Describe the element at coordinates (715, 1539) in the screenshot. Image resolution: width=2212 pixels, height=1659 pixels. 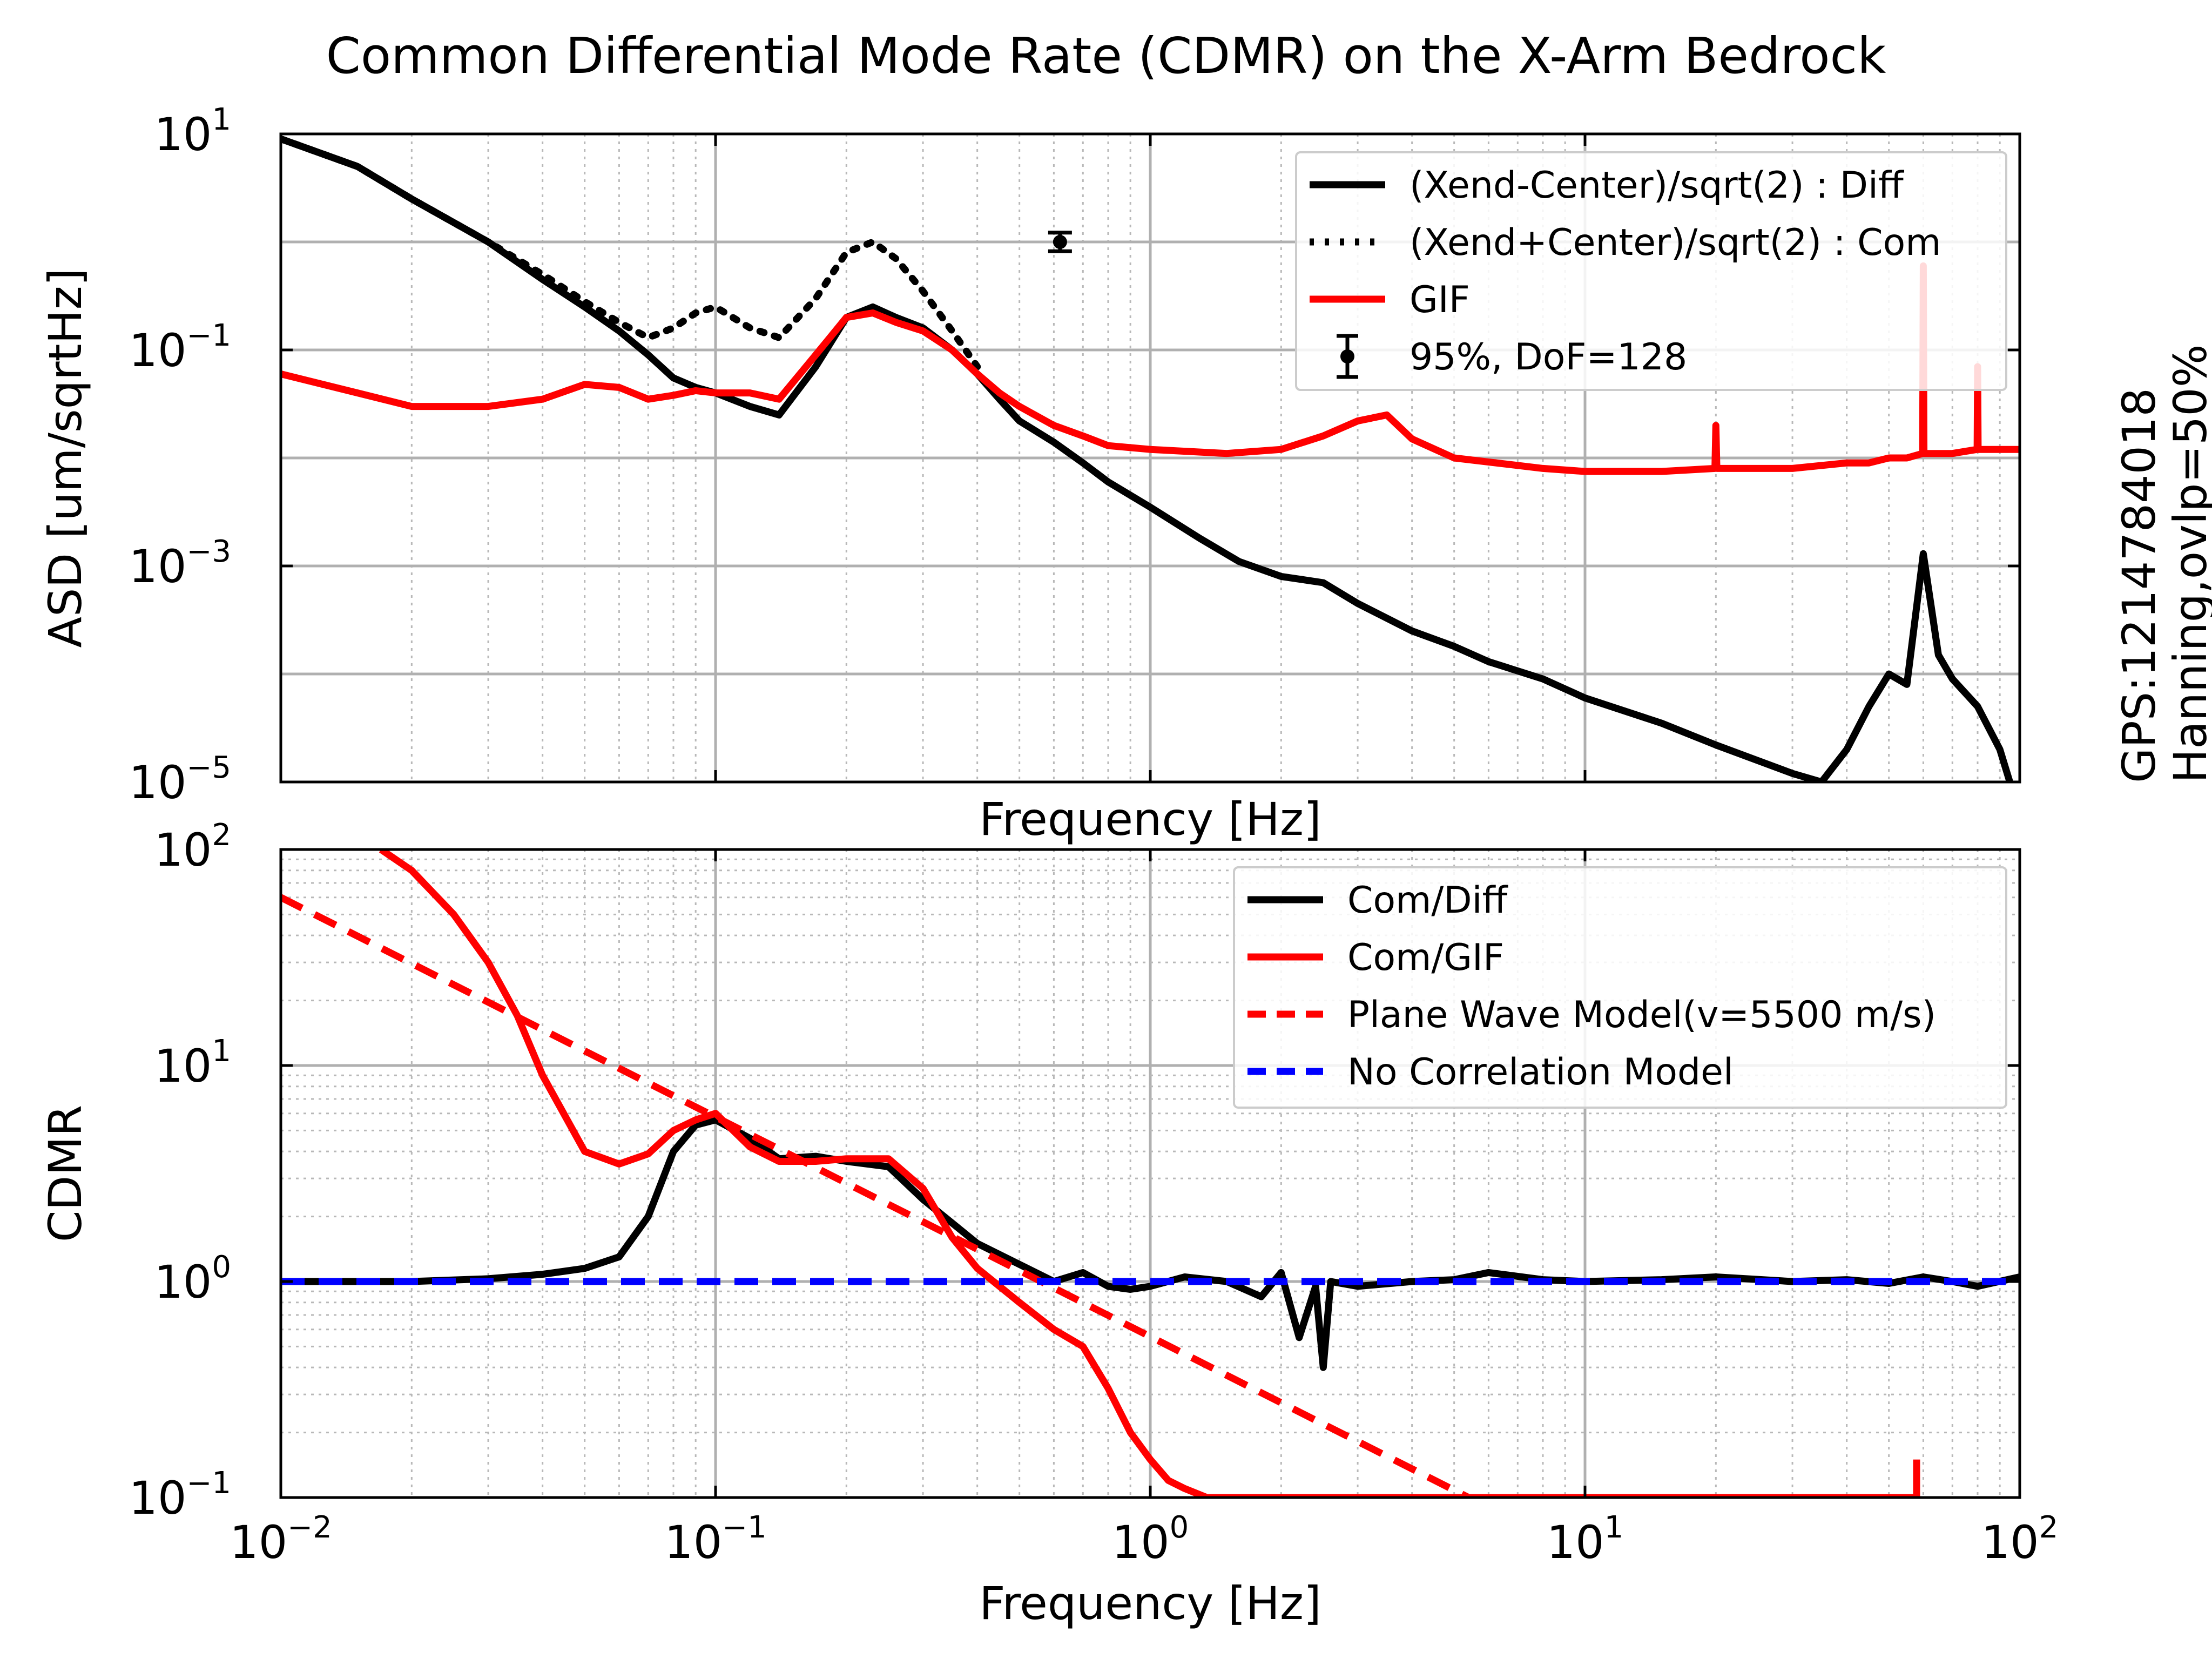
I see `cdmr-x-tick-label: 10⁻¹` at that location.